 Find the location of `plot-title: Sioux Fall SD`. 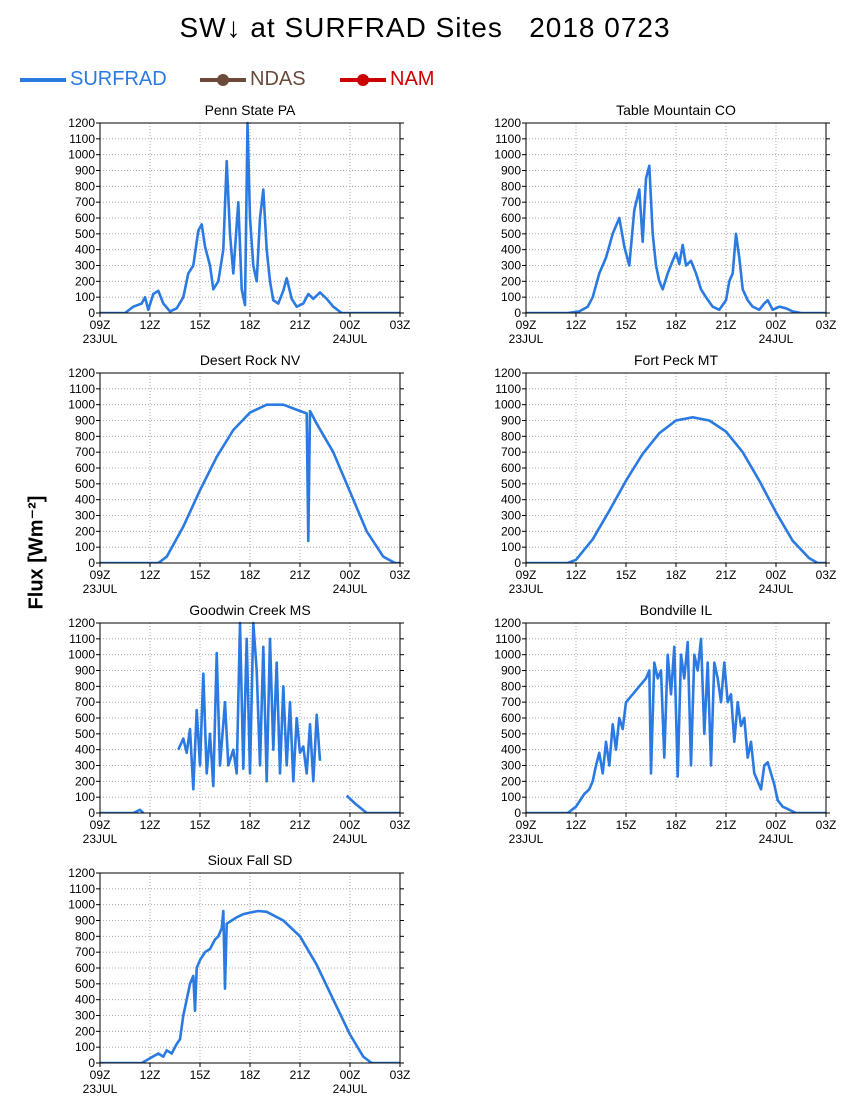

plot-title: Sioux Fall SD is located at coordinates (250, 860).